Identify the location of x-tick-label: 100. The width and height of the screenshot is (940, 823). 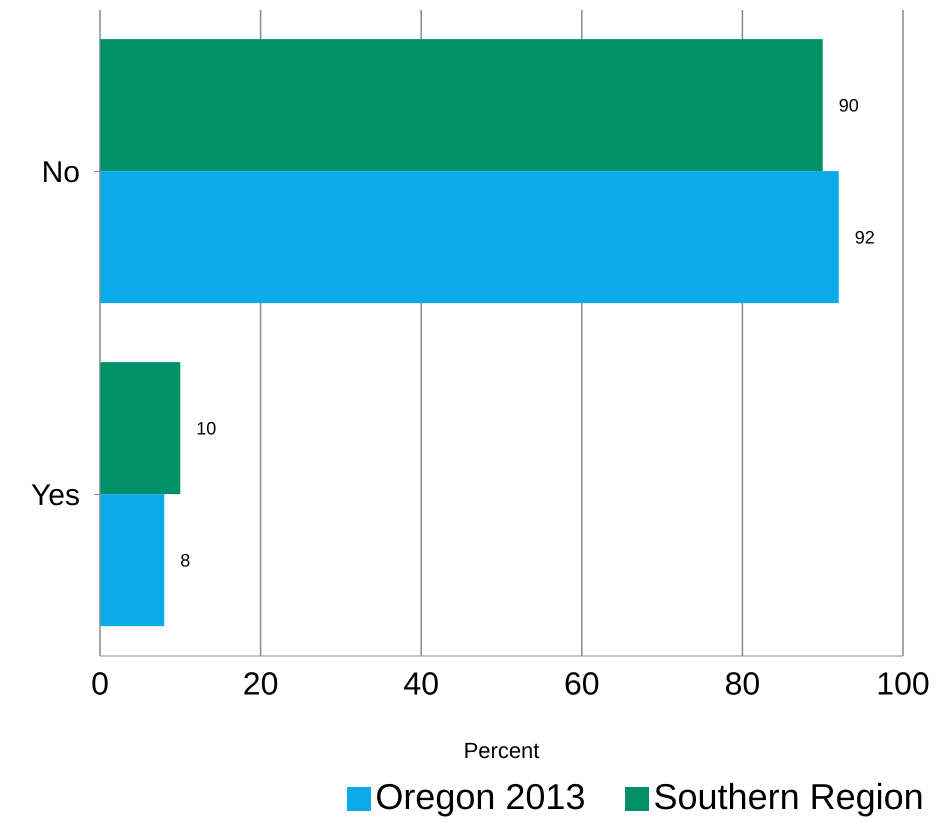
(903, 684).